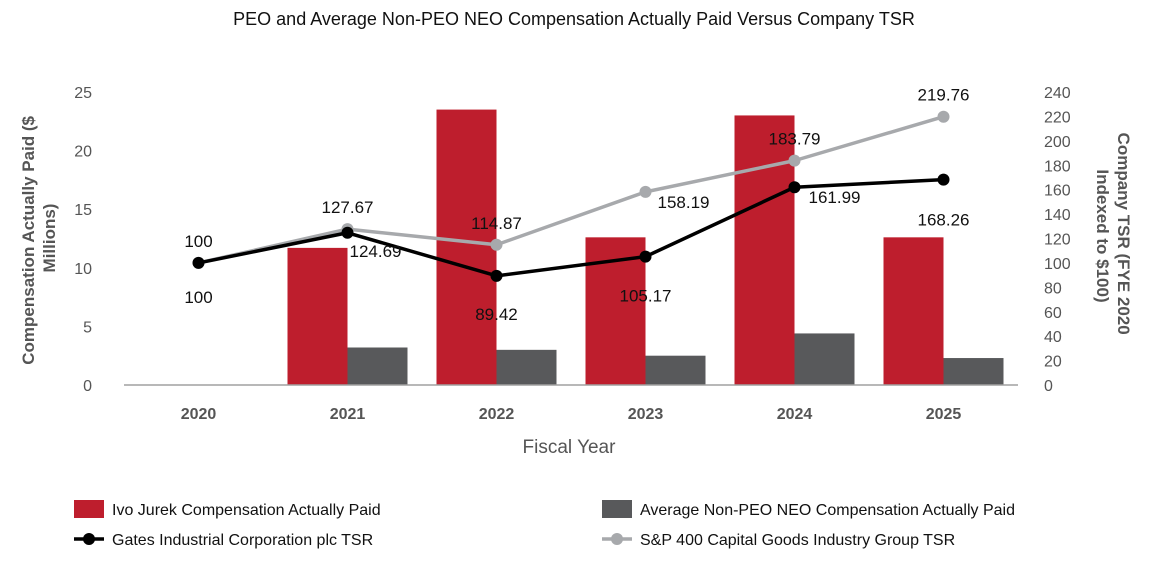  What do you see at coordinates (1053, 313) in the screenshot?
I see `y2-tick-label: 60` at bounding box center [1053, 313].